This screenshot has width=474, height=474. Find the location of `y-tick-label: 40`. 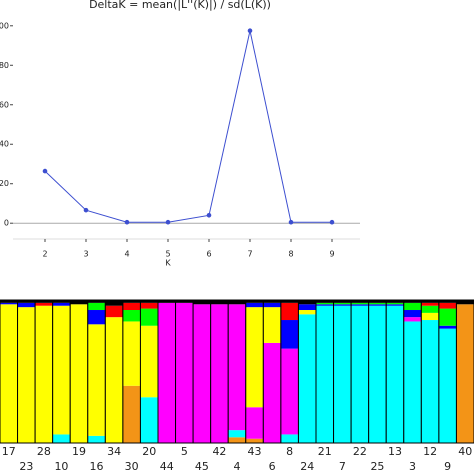

y-tick-label: 40 is located at coordinates (4, 144).